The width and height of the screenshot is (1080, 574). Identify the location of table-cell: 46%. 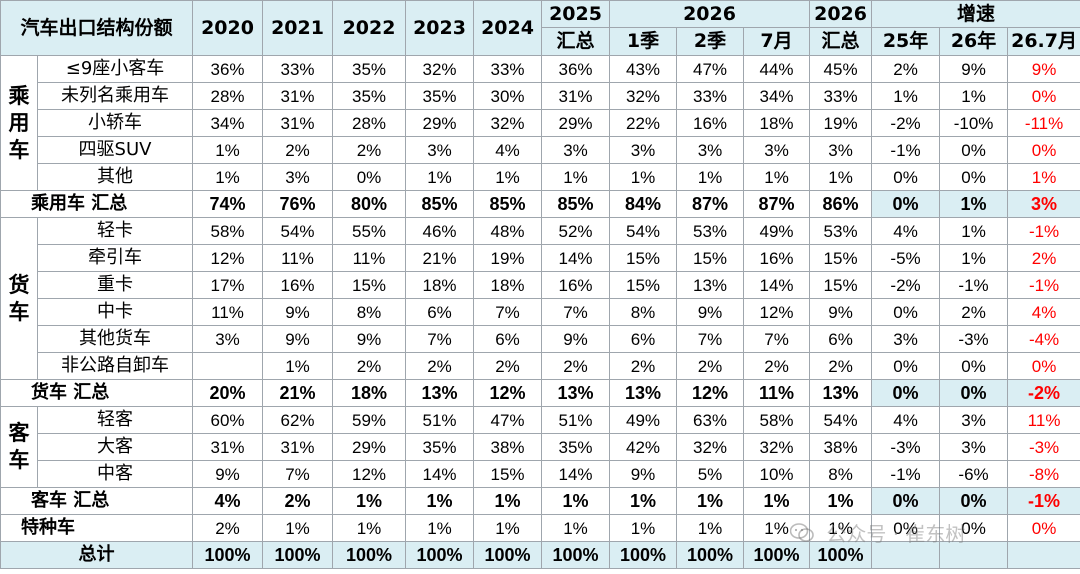
(440, 231).